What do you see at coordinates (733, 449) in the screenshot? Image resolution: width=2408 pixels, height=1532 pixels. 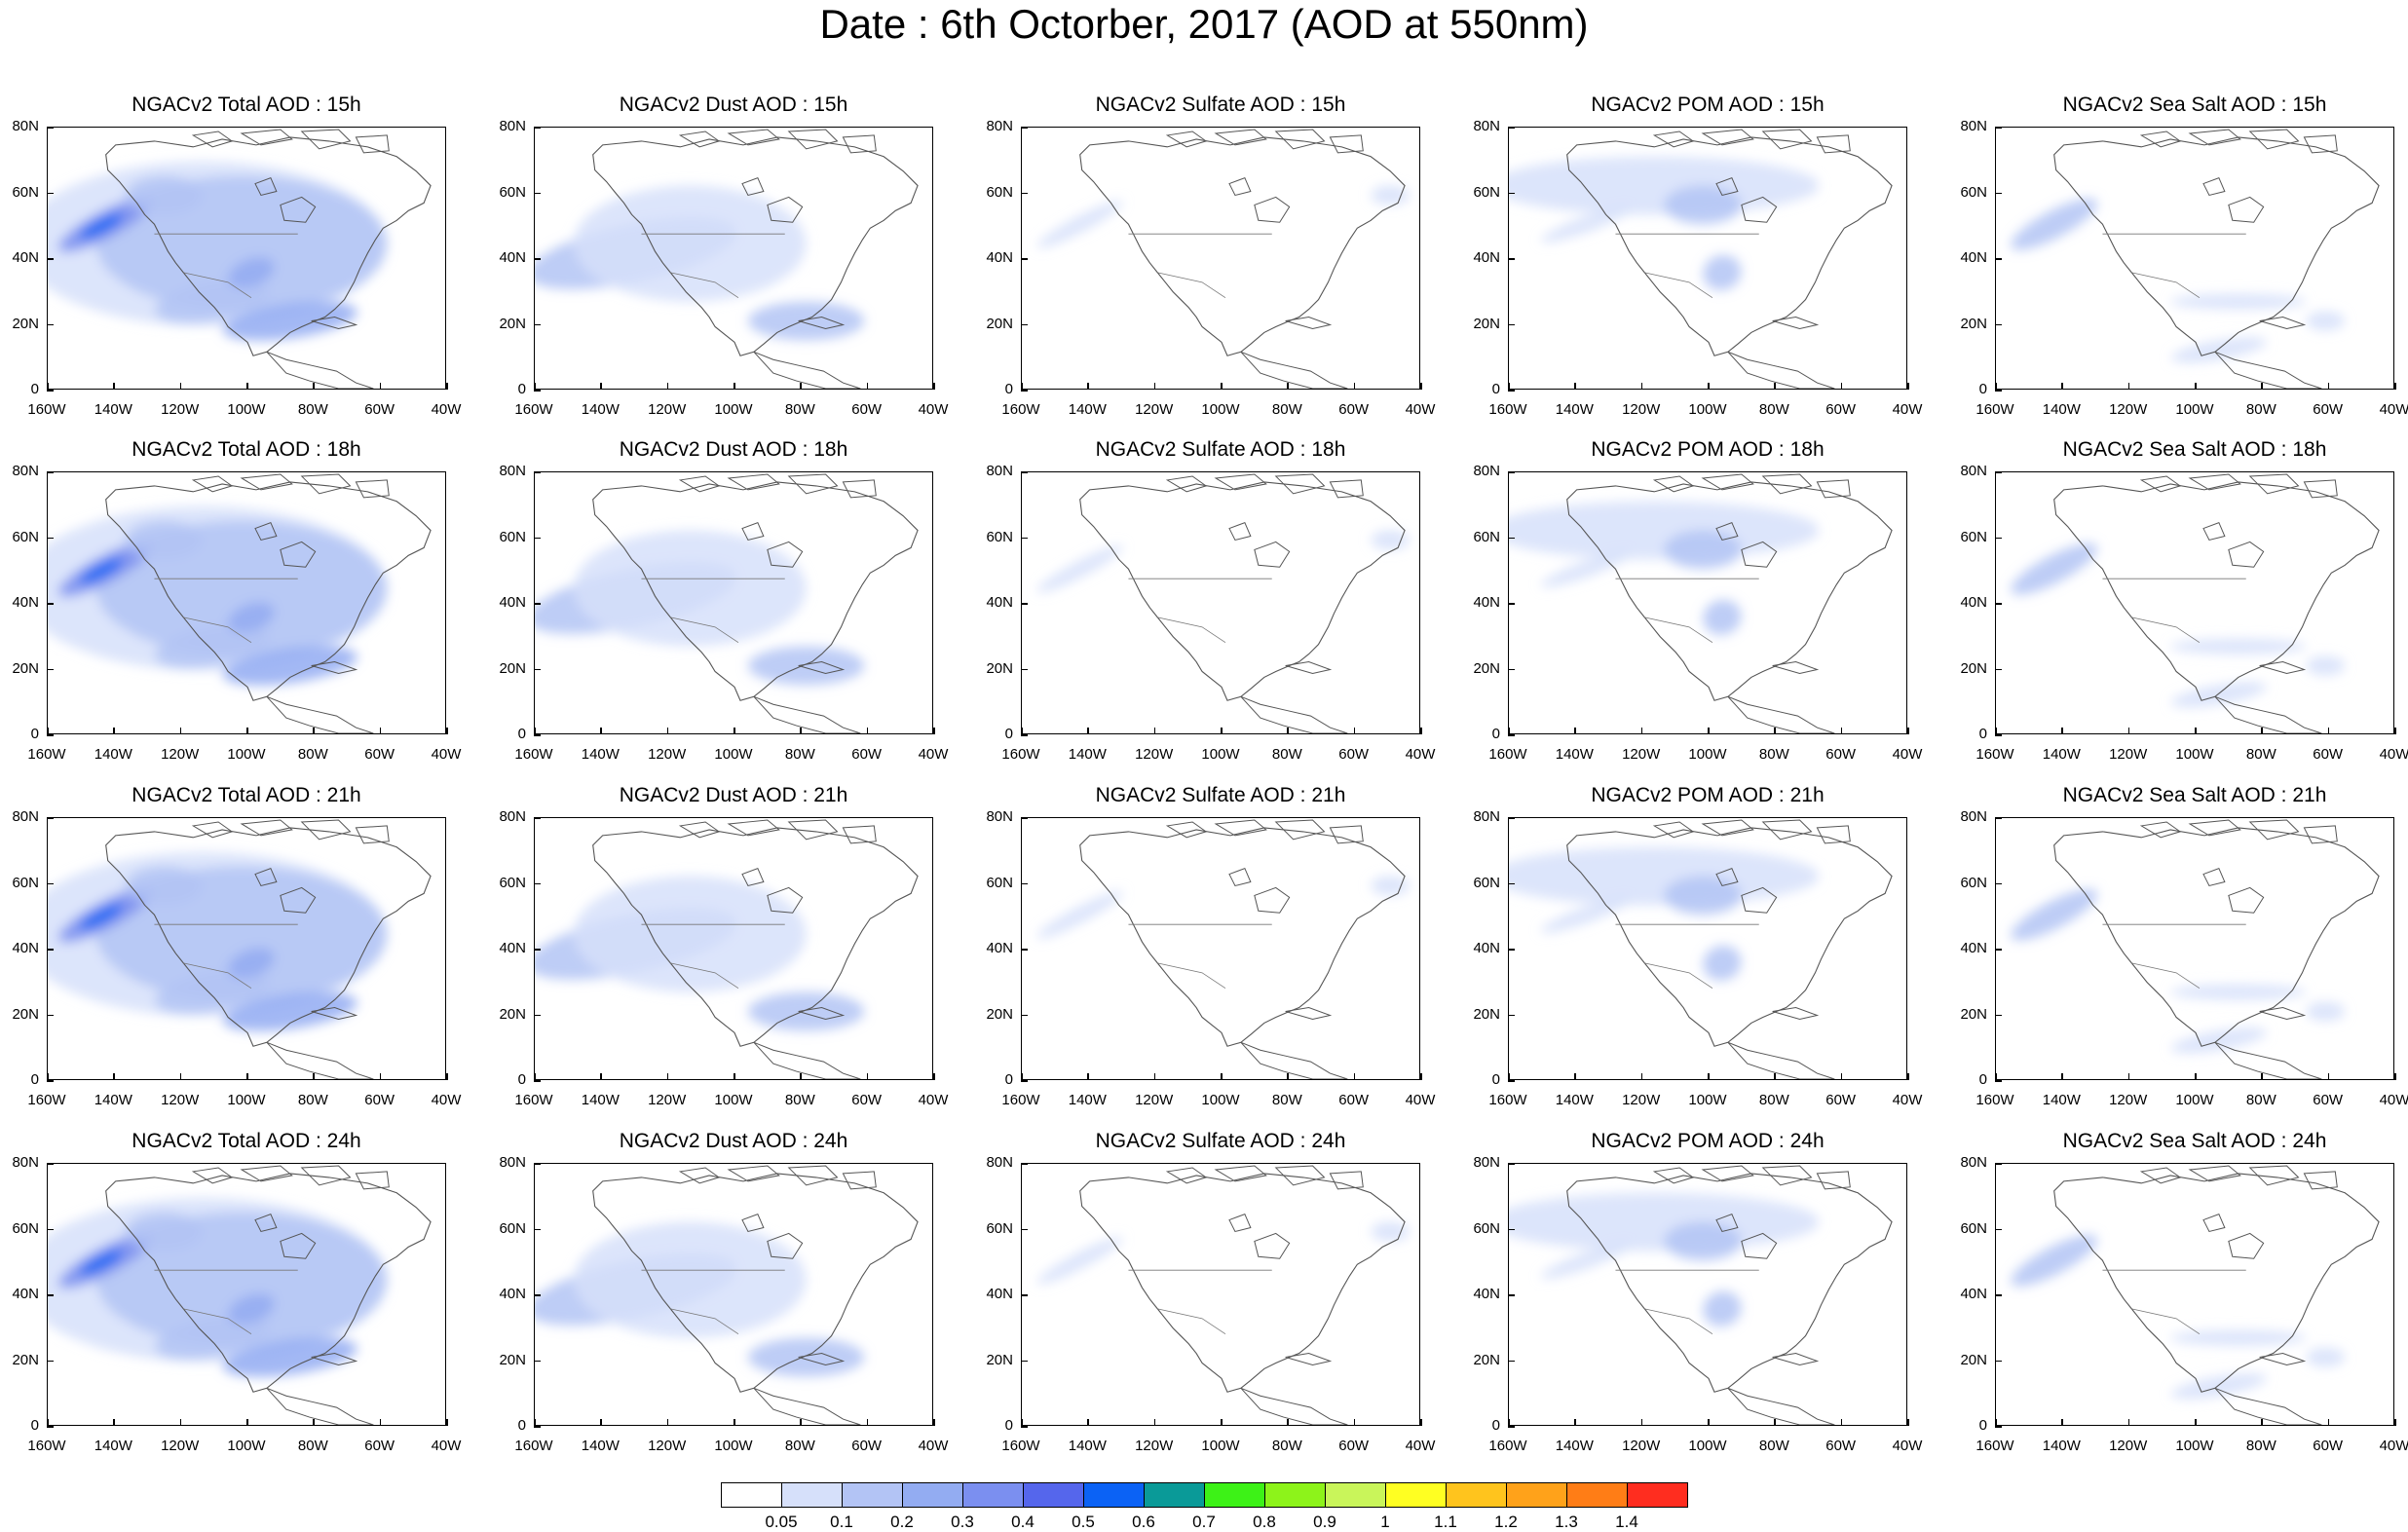 I see `panel-title: NGACv2 Dust AOD : 18h` at bounding box center [733, 449].